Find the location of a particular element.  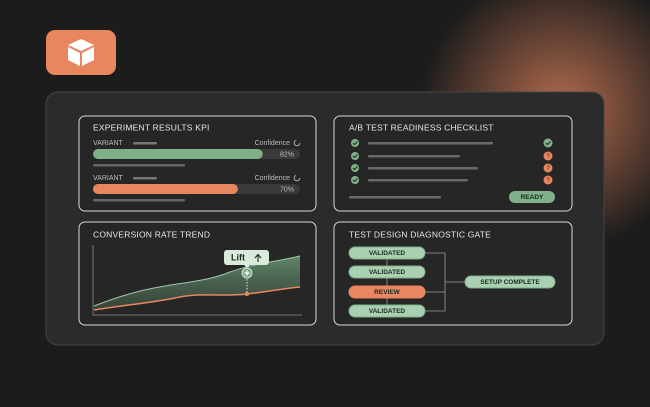

setup-complete: SETUP COMPLETE is located at coordinates (510, 282).